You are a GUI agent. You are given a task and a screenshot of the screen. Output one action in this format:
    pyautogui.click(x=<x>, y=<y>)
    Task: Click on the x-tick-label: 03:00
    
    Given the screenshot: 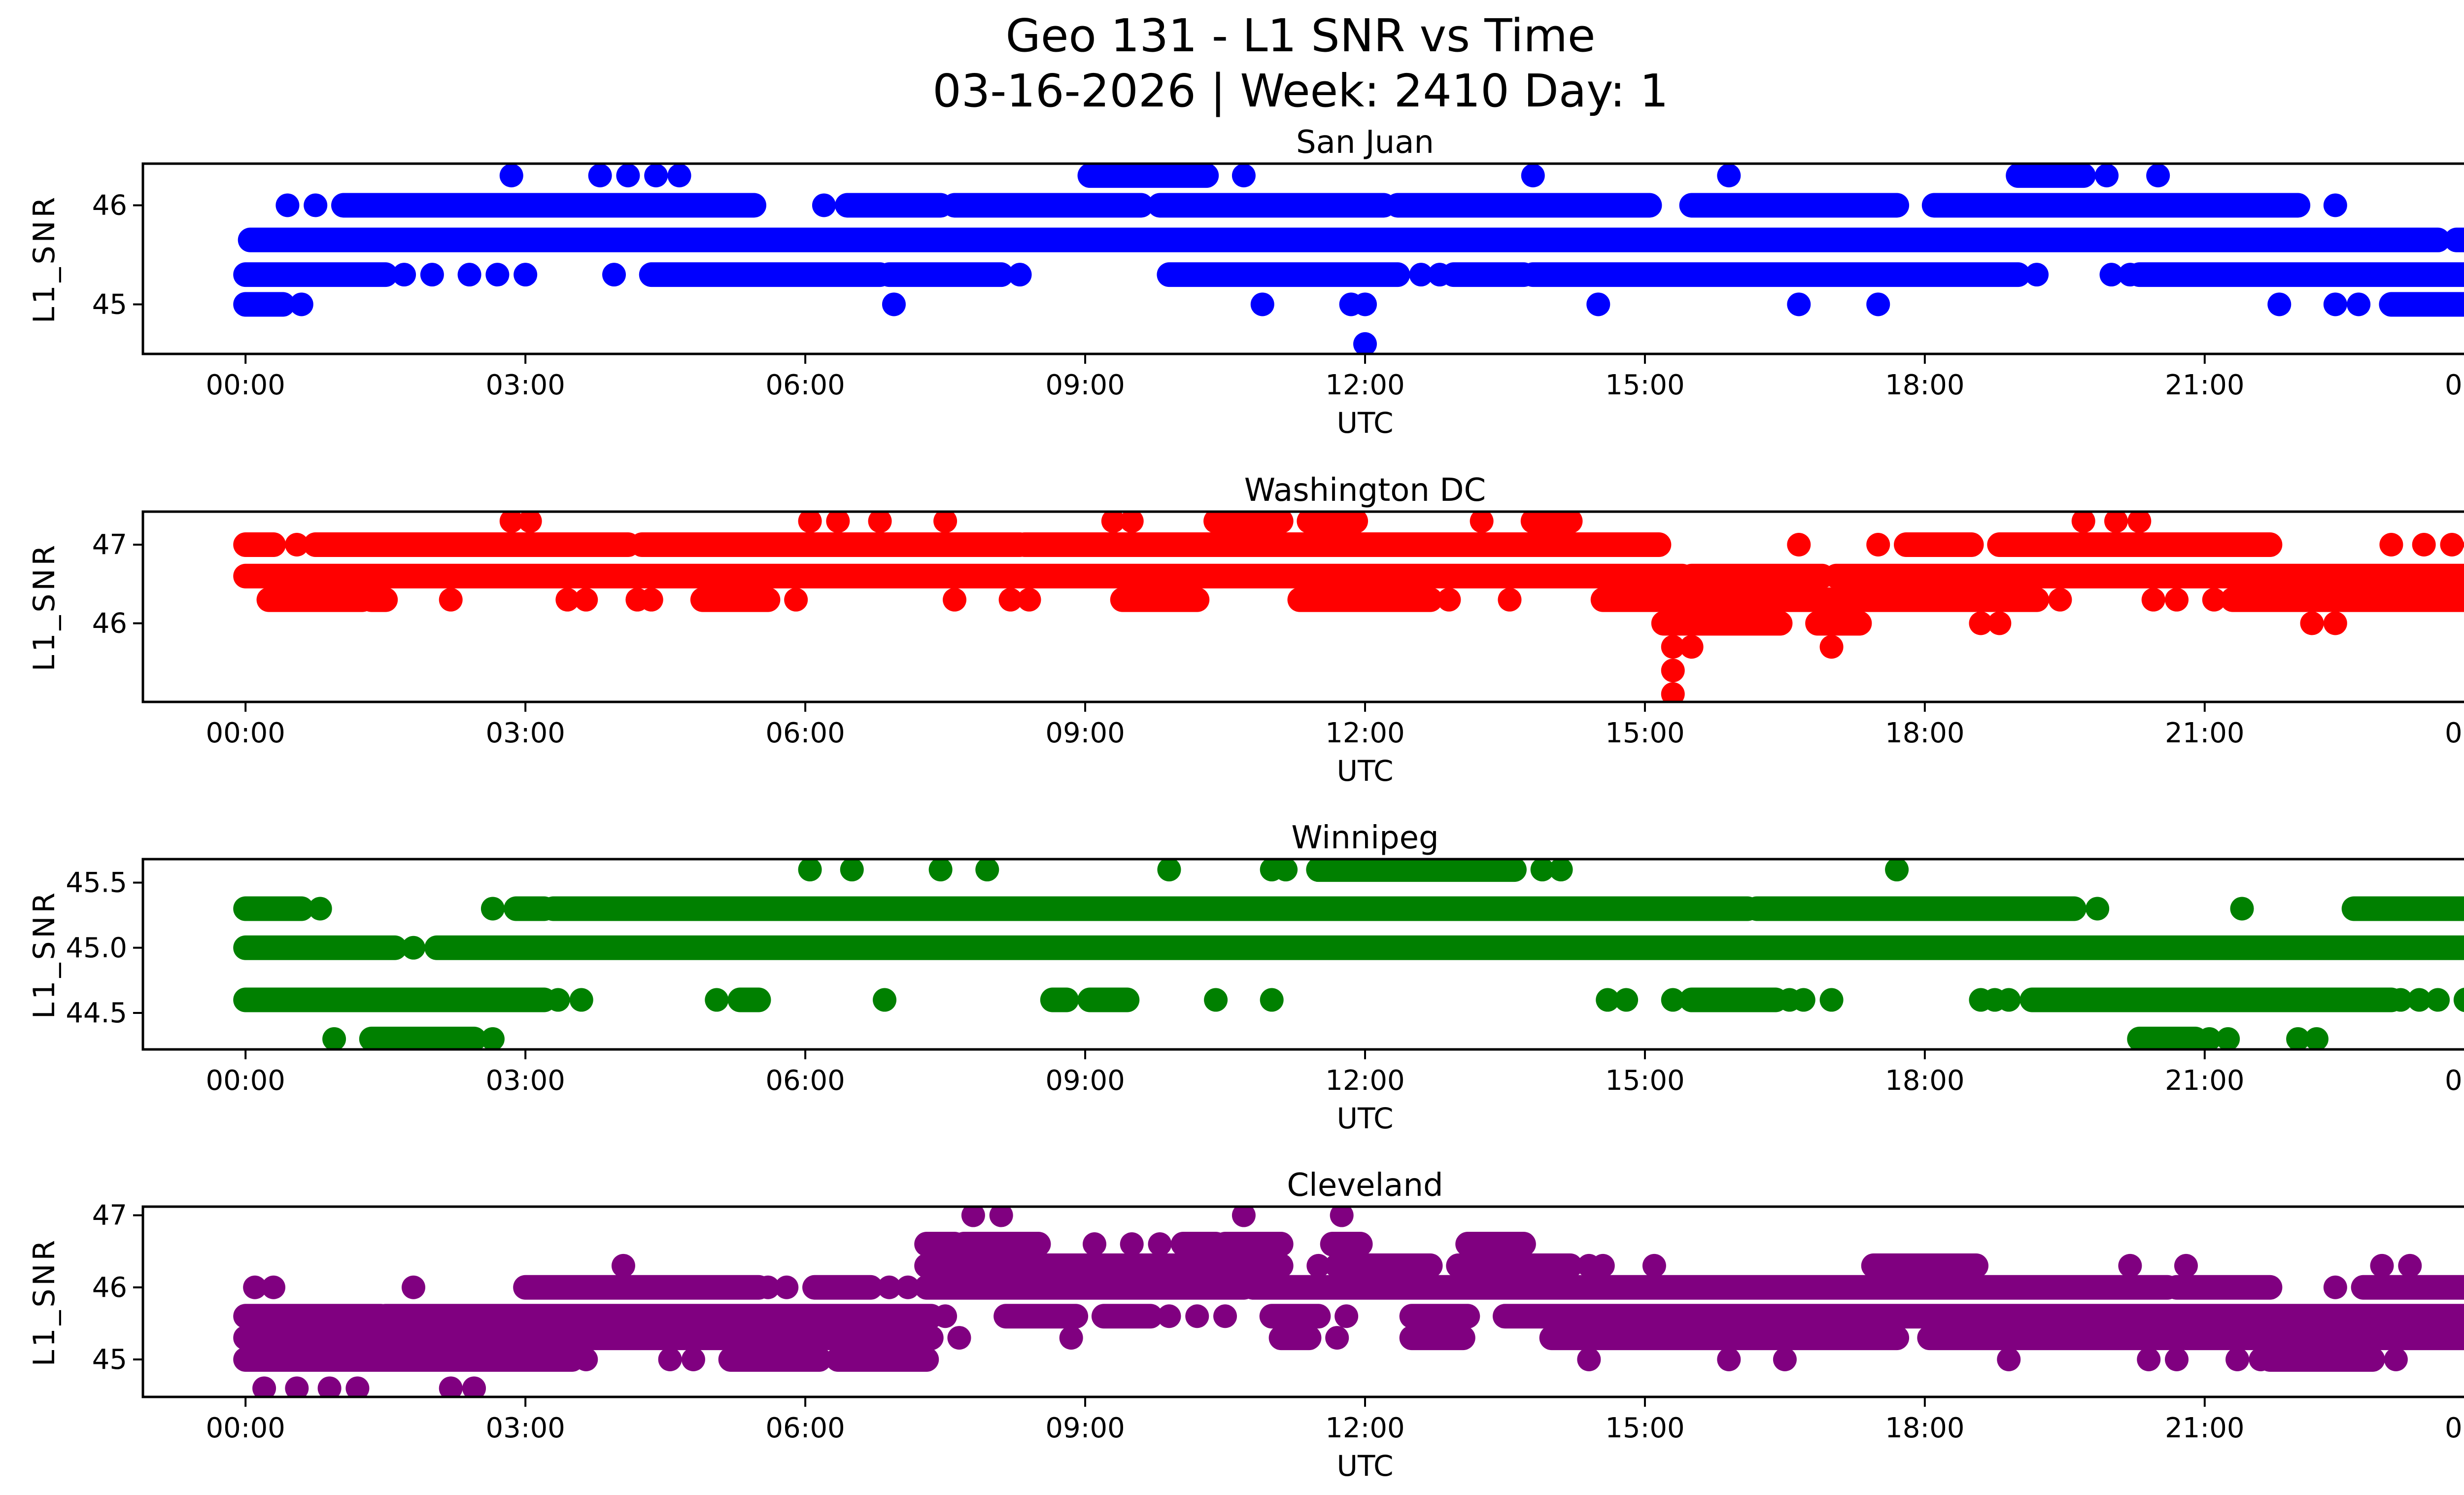 What is the action you would take?
    pyautogui.click(x=525, y=385)
    